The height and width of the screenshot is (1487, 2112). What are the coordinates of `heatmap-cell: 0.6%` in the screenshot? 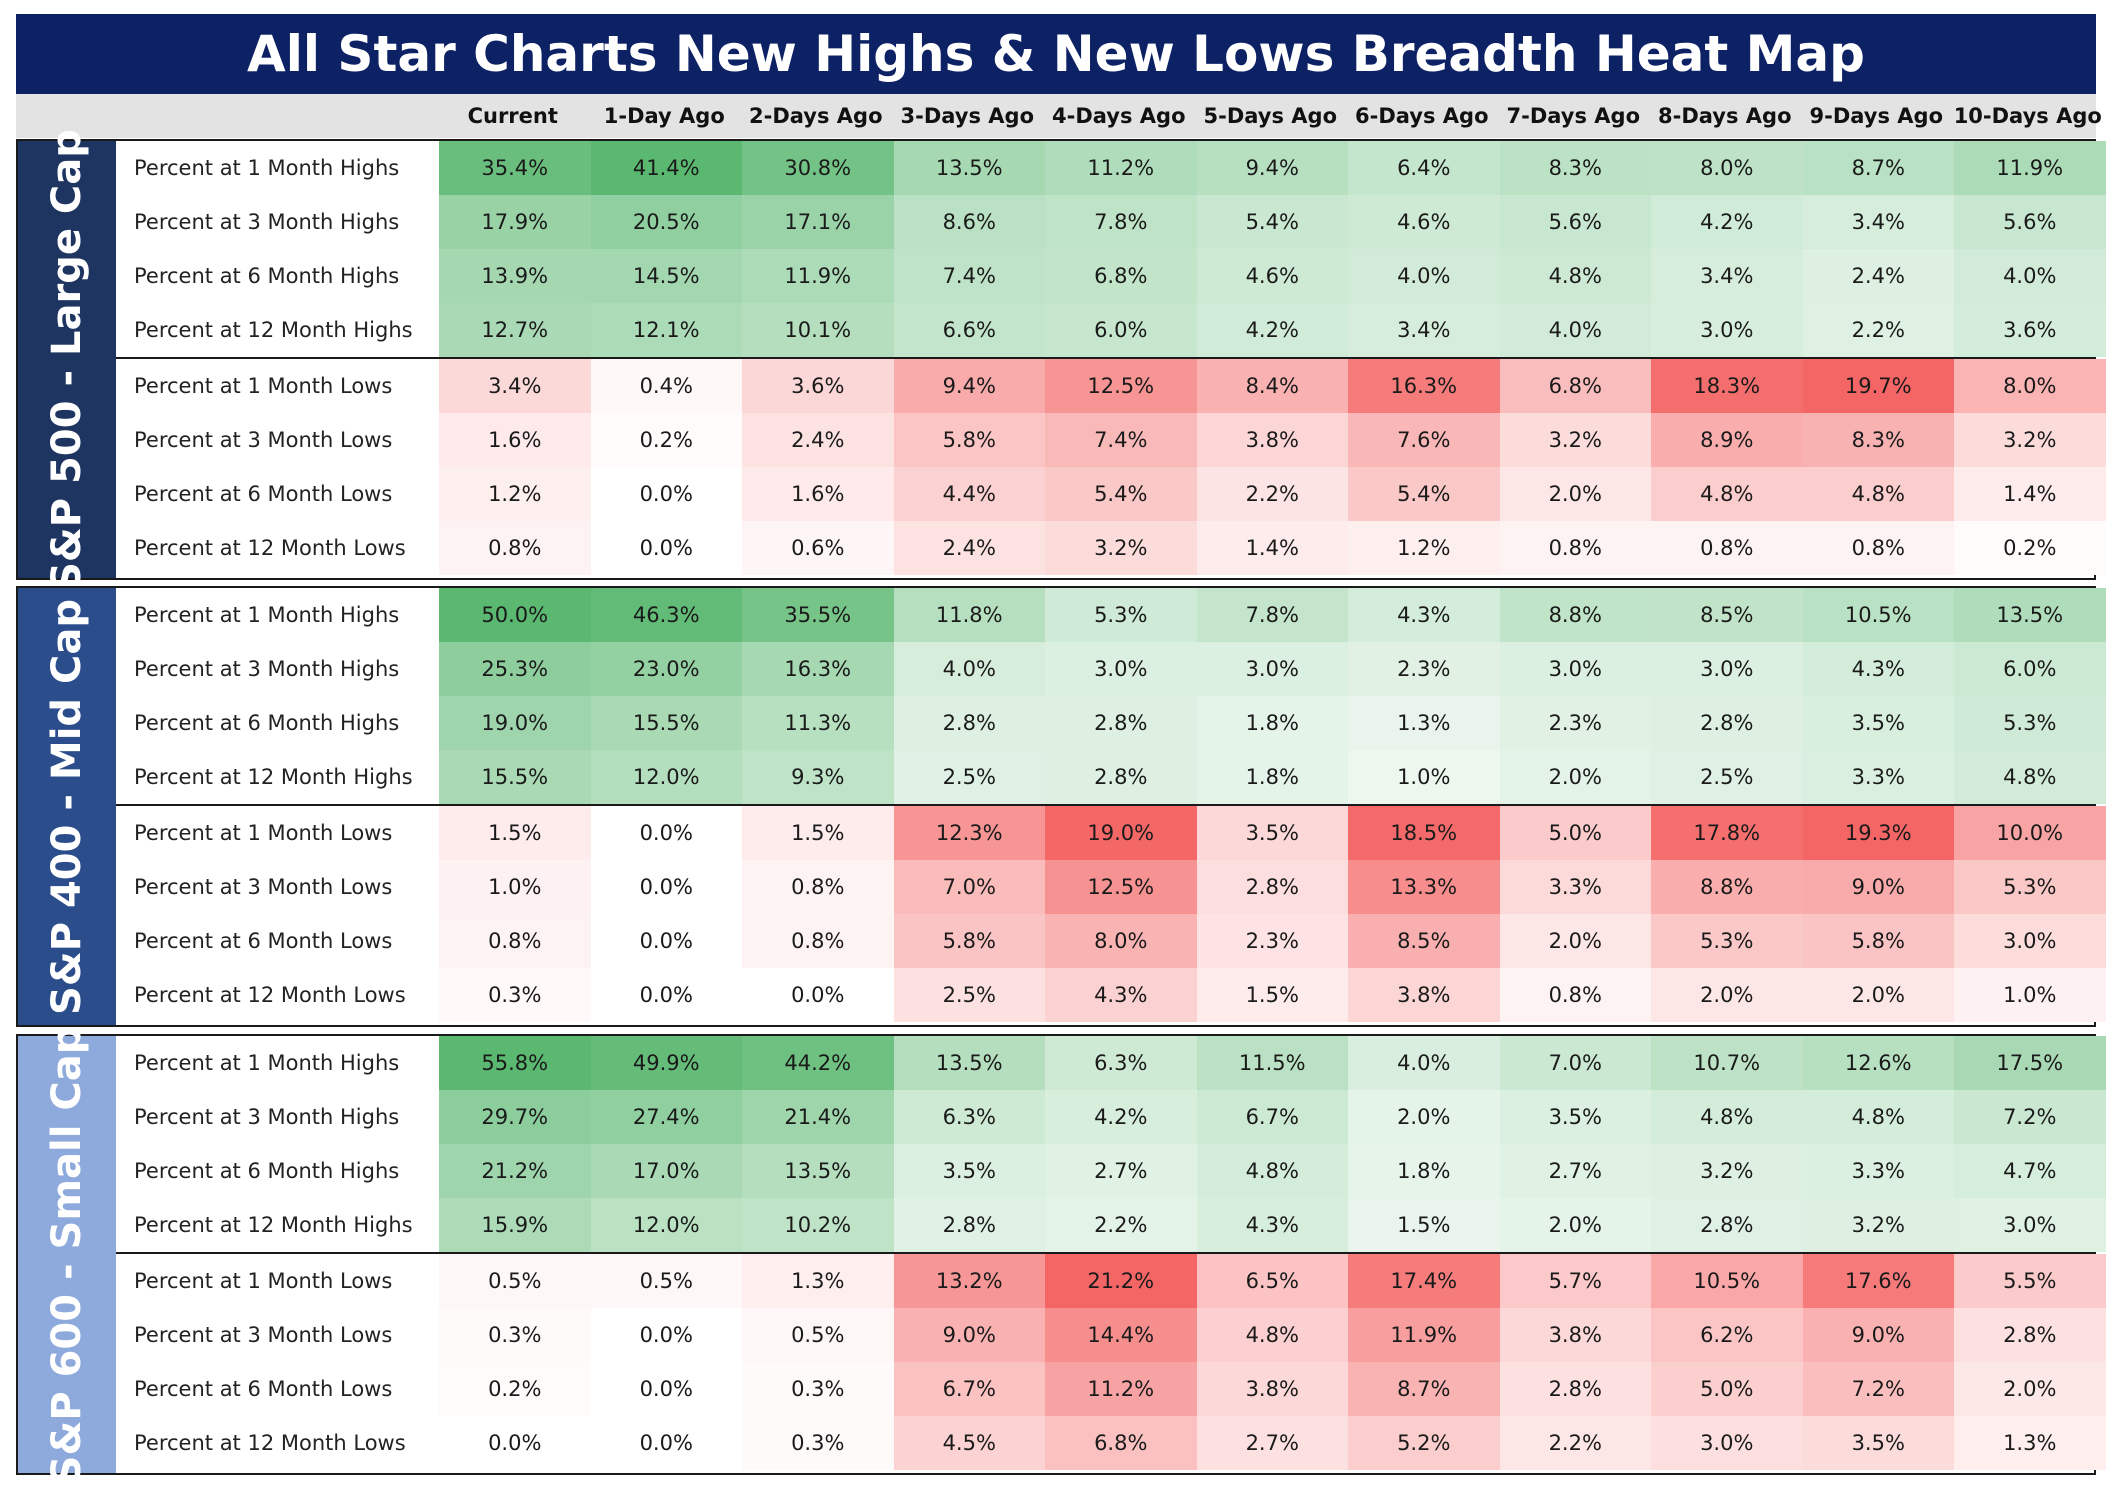 It's located at (818, 548).